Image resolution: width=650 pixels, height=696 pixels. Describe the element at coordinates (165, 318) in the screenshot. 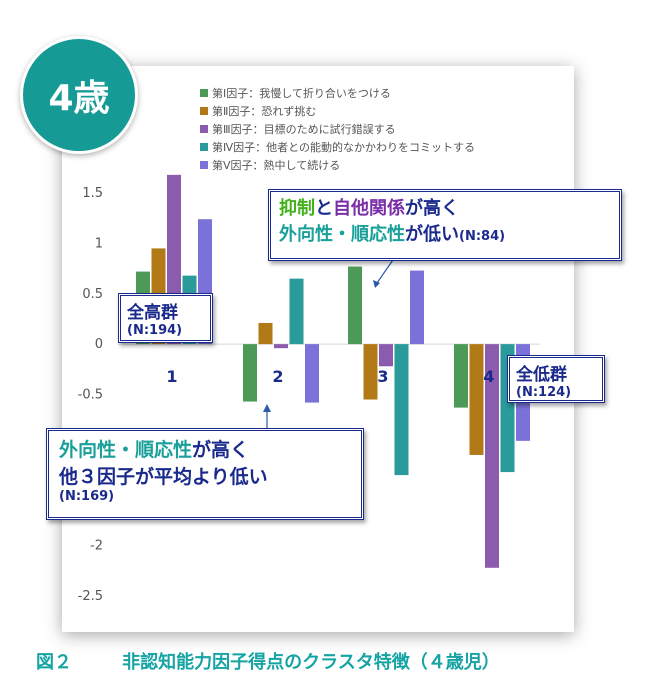

I see `callout-cluster-1: 全高群 (N:194)` at that location.